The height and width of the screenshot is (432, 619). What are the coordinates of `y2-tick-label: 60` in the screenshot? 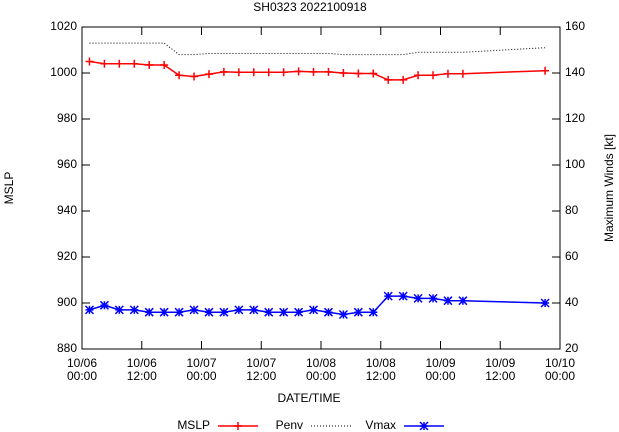 It's located at (572, 256).